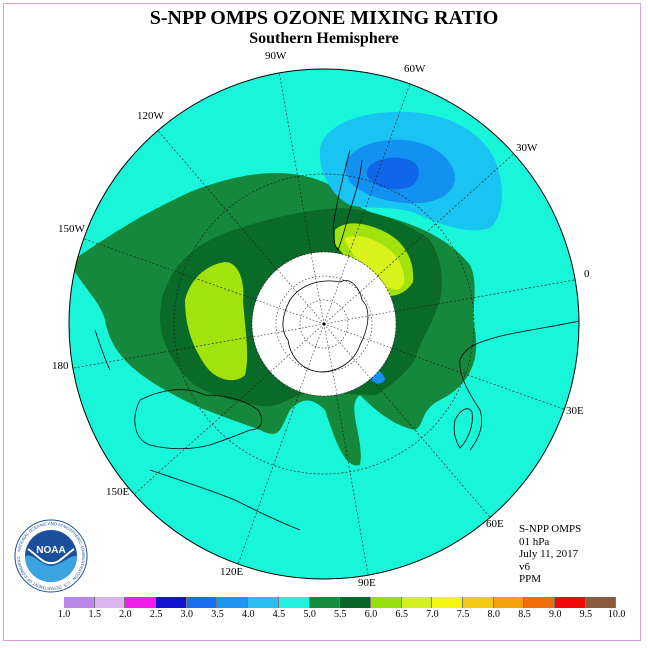 The width and height of the screenshot is (648, 648). Describe the element at coordinates (150, 116) in the screenshot. I see `lon-label-120w: 120W` at that location.